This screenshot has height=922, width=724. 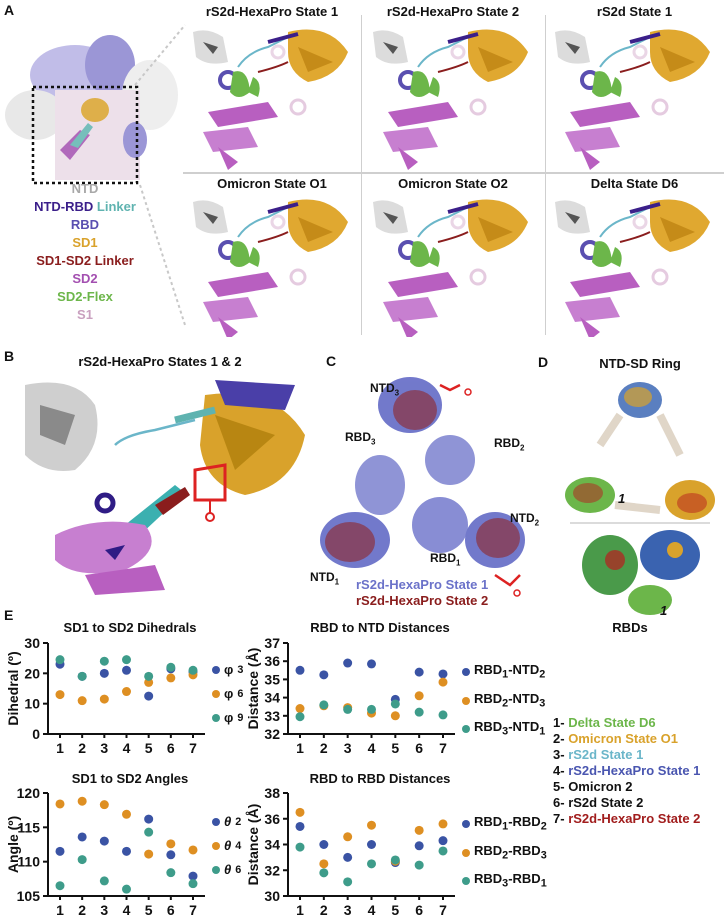 I want to click on svg-text: 37, so click(x=272, y=643).